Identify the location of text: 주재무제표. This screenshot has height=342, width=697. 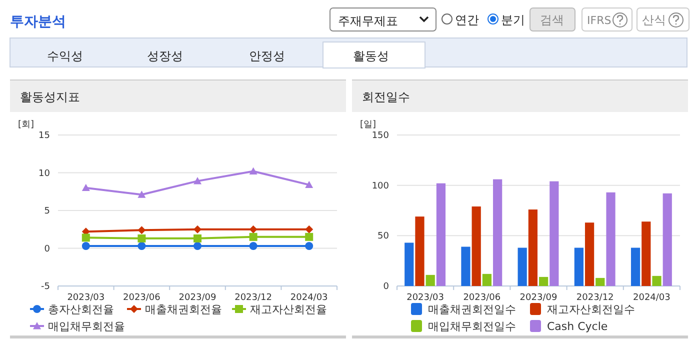
(368, 21).